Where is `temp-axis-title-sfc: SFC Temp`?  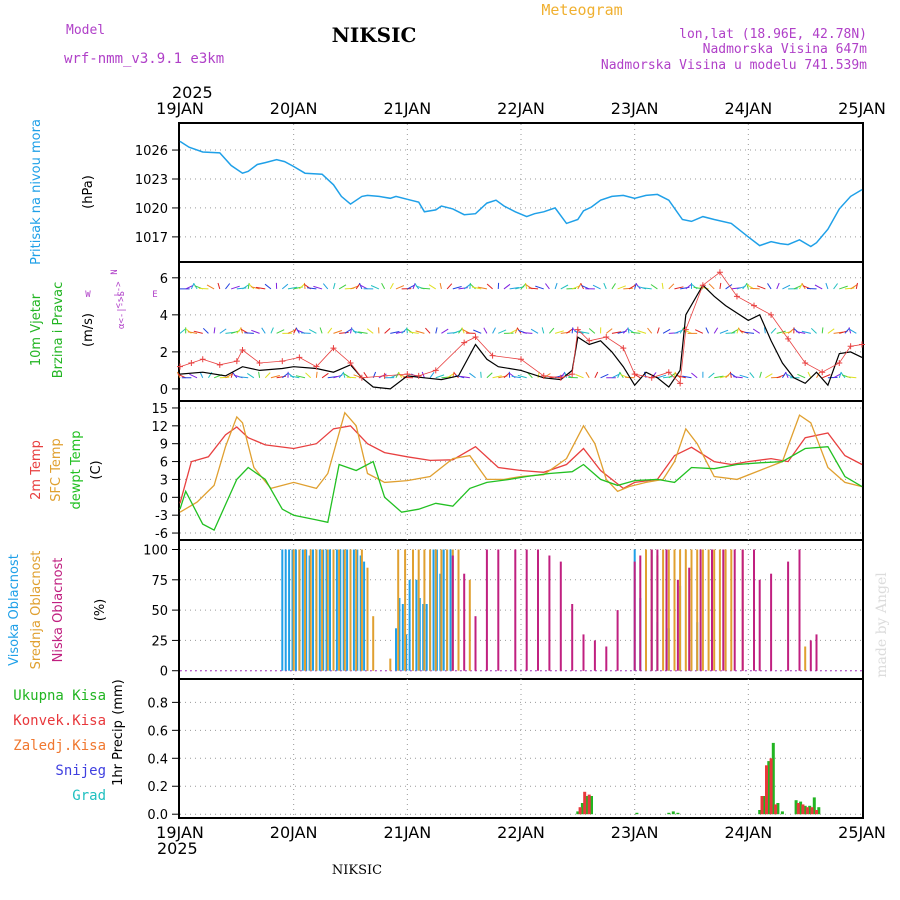 temp-axis-title-sfc: SFC Temp is located at coordinates (56, 470).